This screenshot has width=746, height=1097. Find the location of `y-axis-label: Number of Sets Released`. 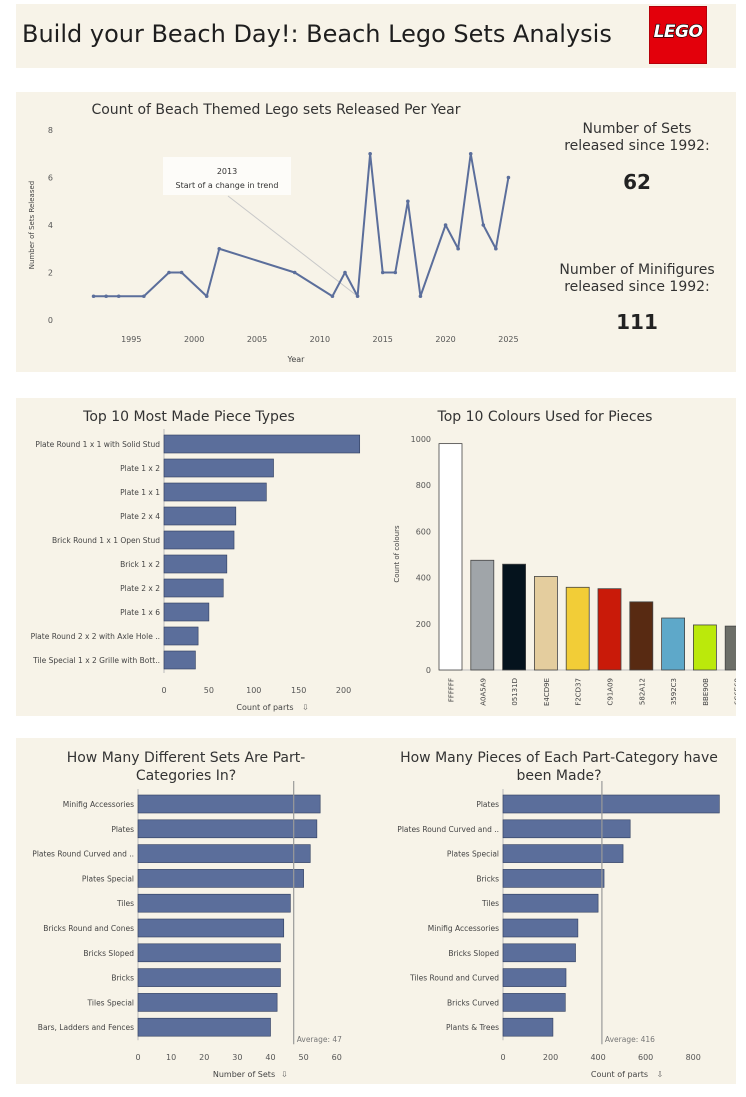

y-axis-label: Number of Sets Released is located at coordinates (32, 225).